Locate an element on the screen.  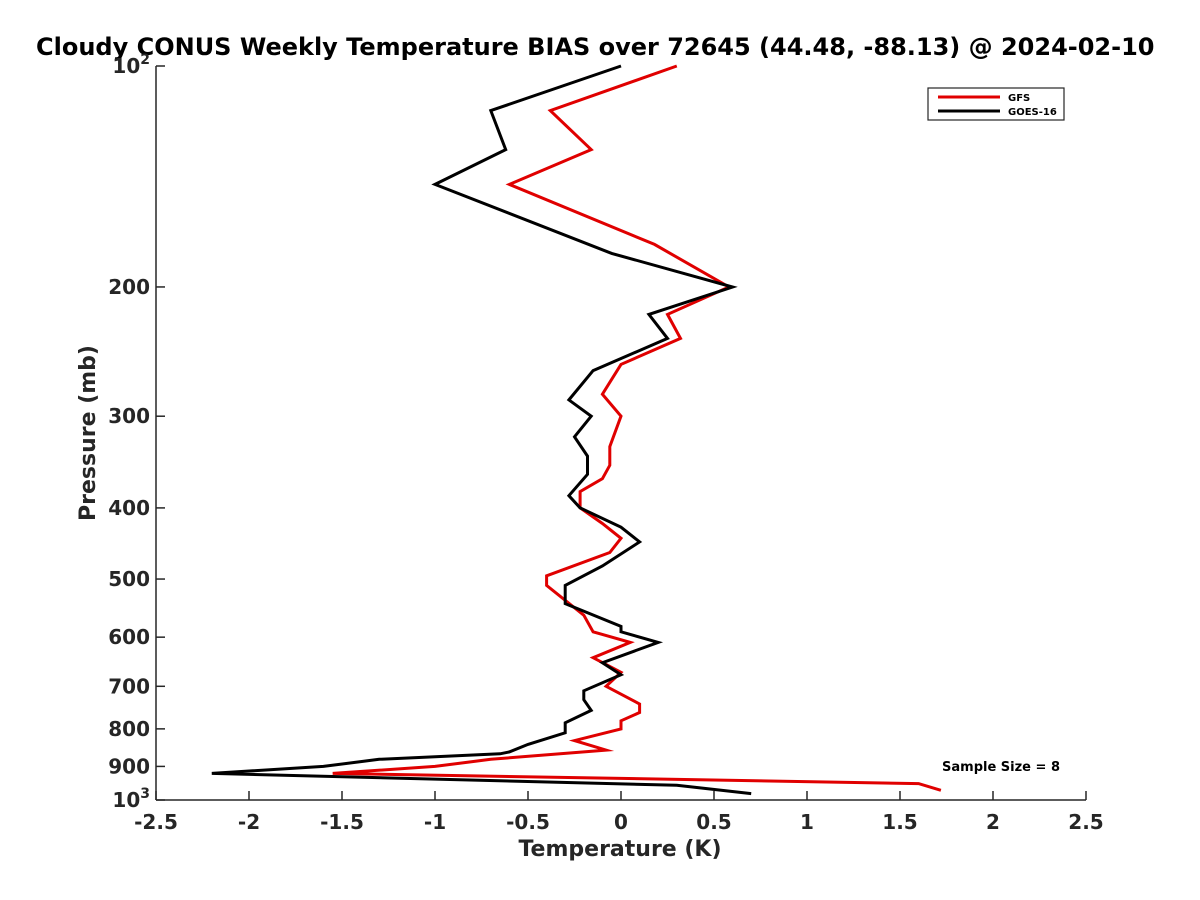
x-tick-label: 0.5 is located at coordinates (713, 822).